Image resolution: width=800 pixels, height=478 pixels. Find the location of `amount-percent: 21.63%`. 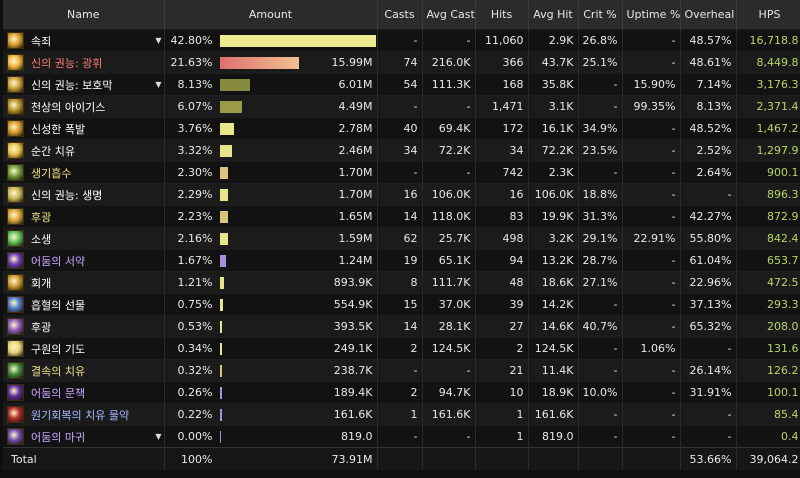

amount-percent: 21.63% is located at coordinates (191, 62).